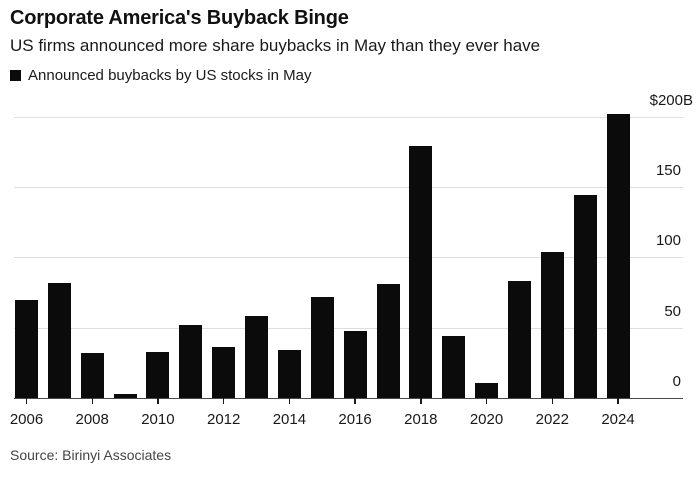 The height and width of the screenshot is (481, 700). What do you see at coordinates (125, 395) in the screenshot?
I see `bar-2009` at bounding box center [125, 395].